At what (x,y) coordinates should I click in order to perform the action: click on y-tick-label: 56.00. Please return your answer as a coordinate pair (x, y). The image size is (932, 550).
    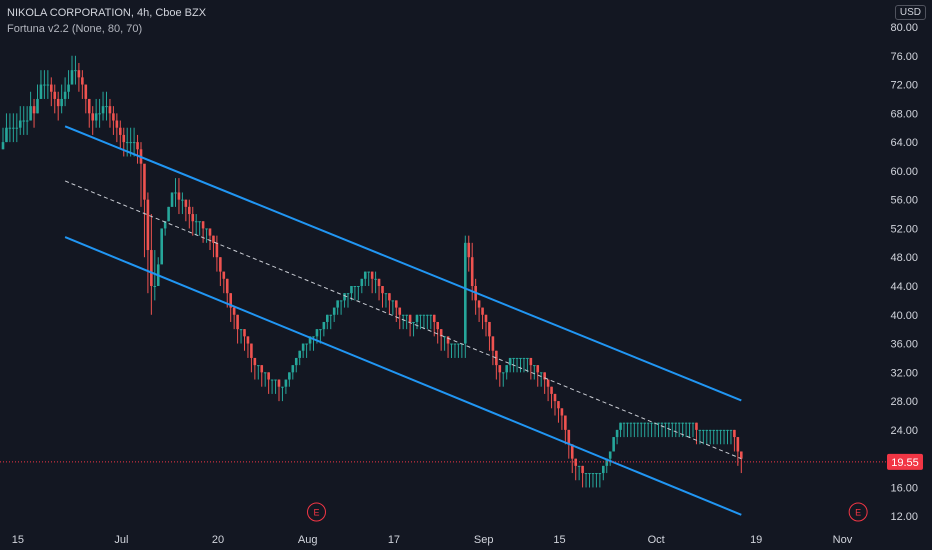
    Looking at the image, I should click on (904, 201).